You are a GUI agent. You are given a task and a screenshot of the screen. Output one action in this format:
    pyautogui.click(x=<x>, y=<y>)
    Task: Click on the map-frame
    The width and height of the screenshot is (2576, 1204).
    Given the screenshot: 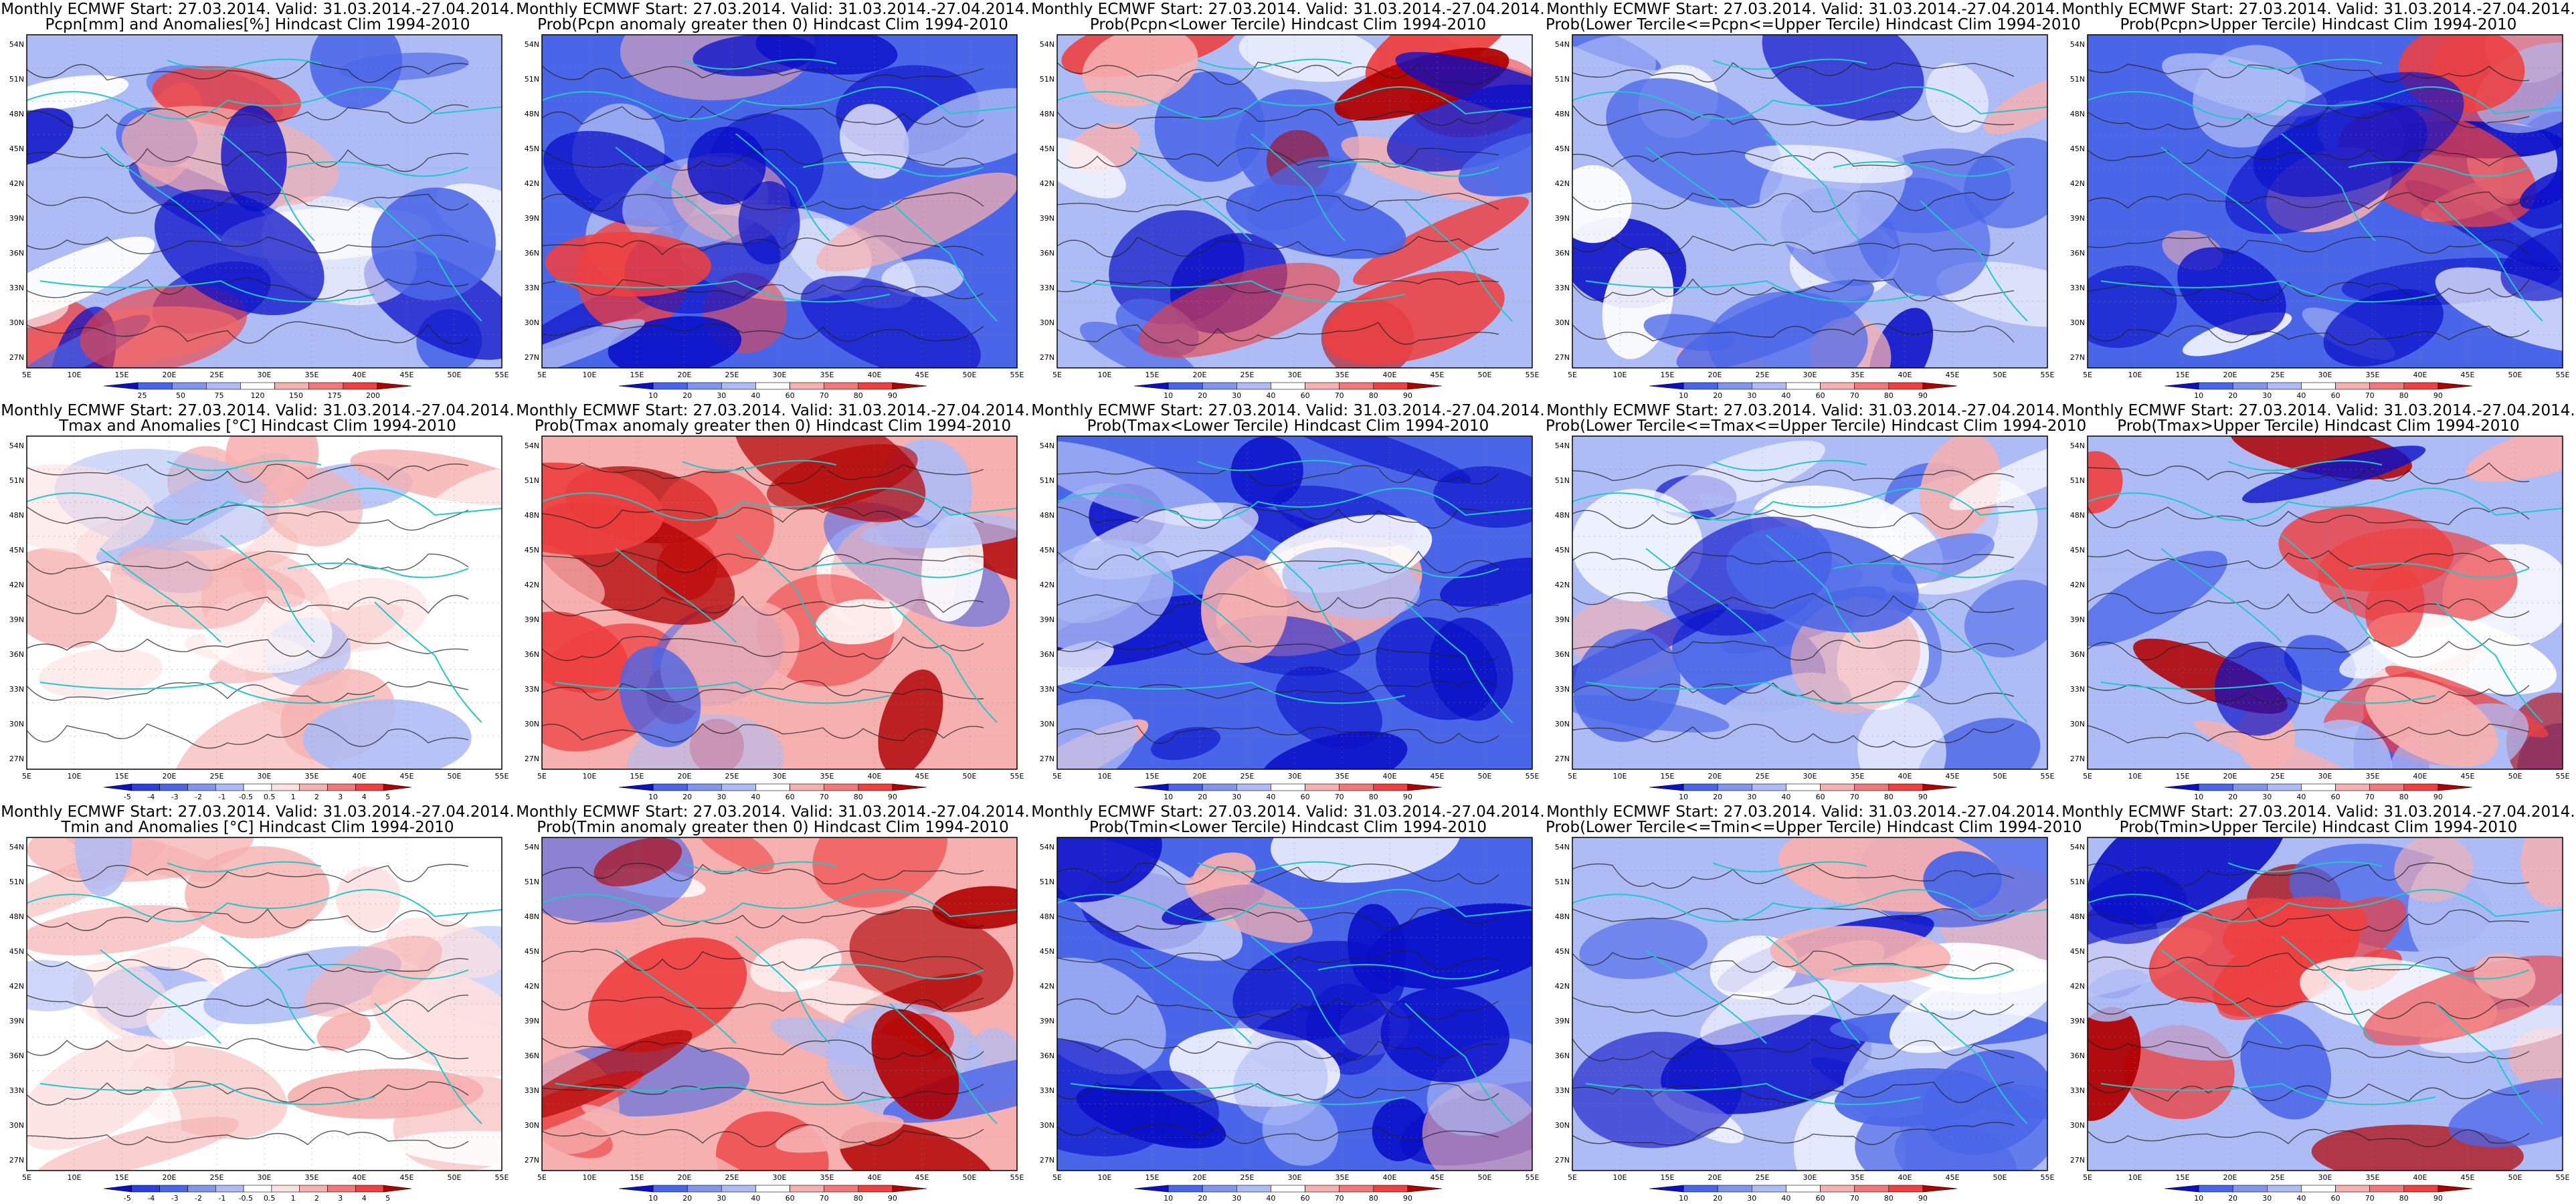 What is the action you would take?
    pyautogui.click(x=1810, y=602)
    